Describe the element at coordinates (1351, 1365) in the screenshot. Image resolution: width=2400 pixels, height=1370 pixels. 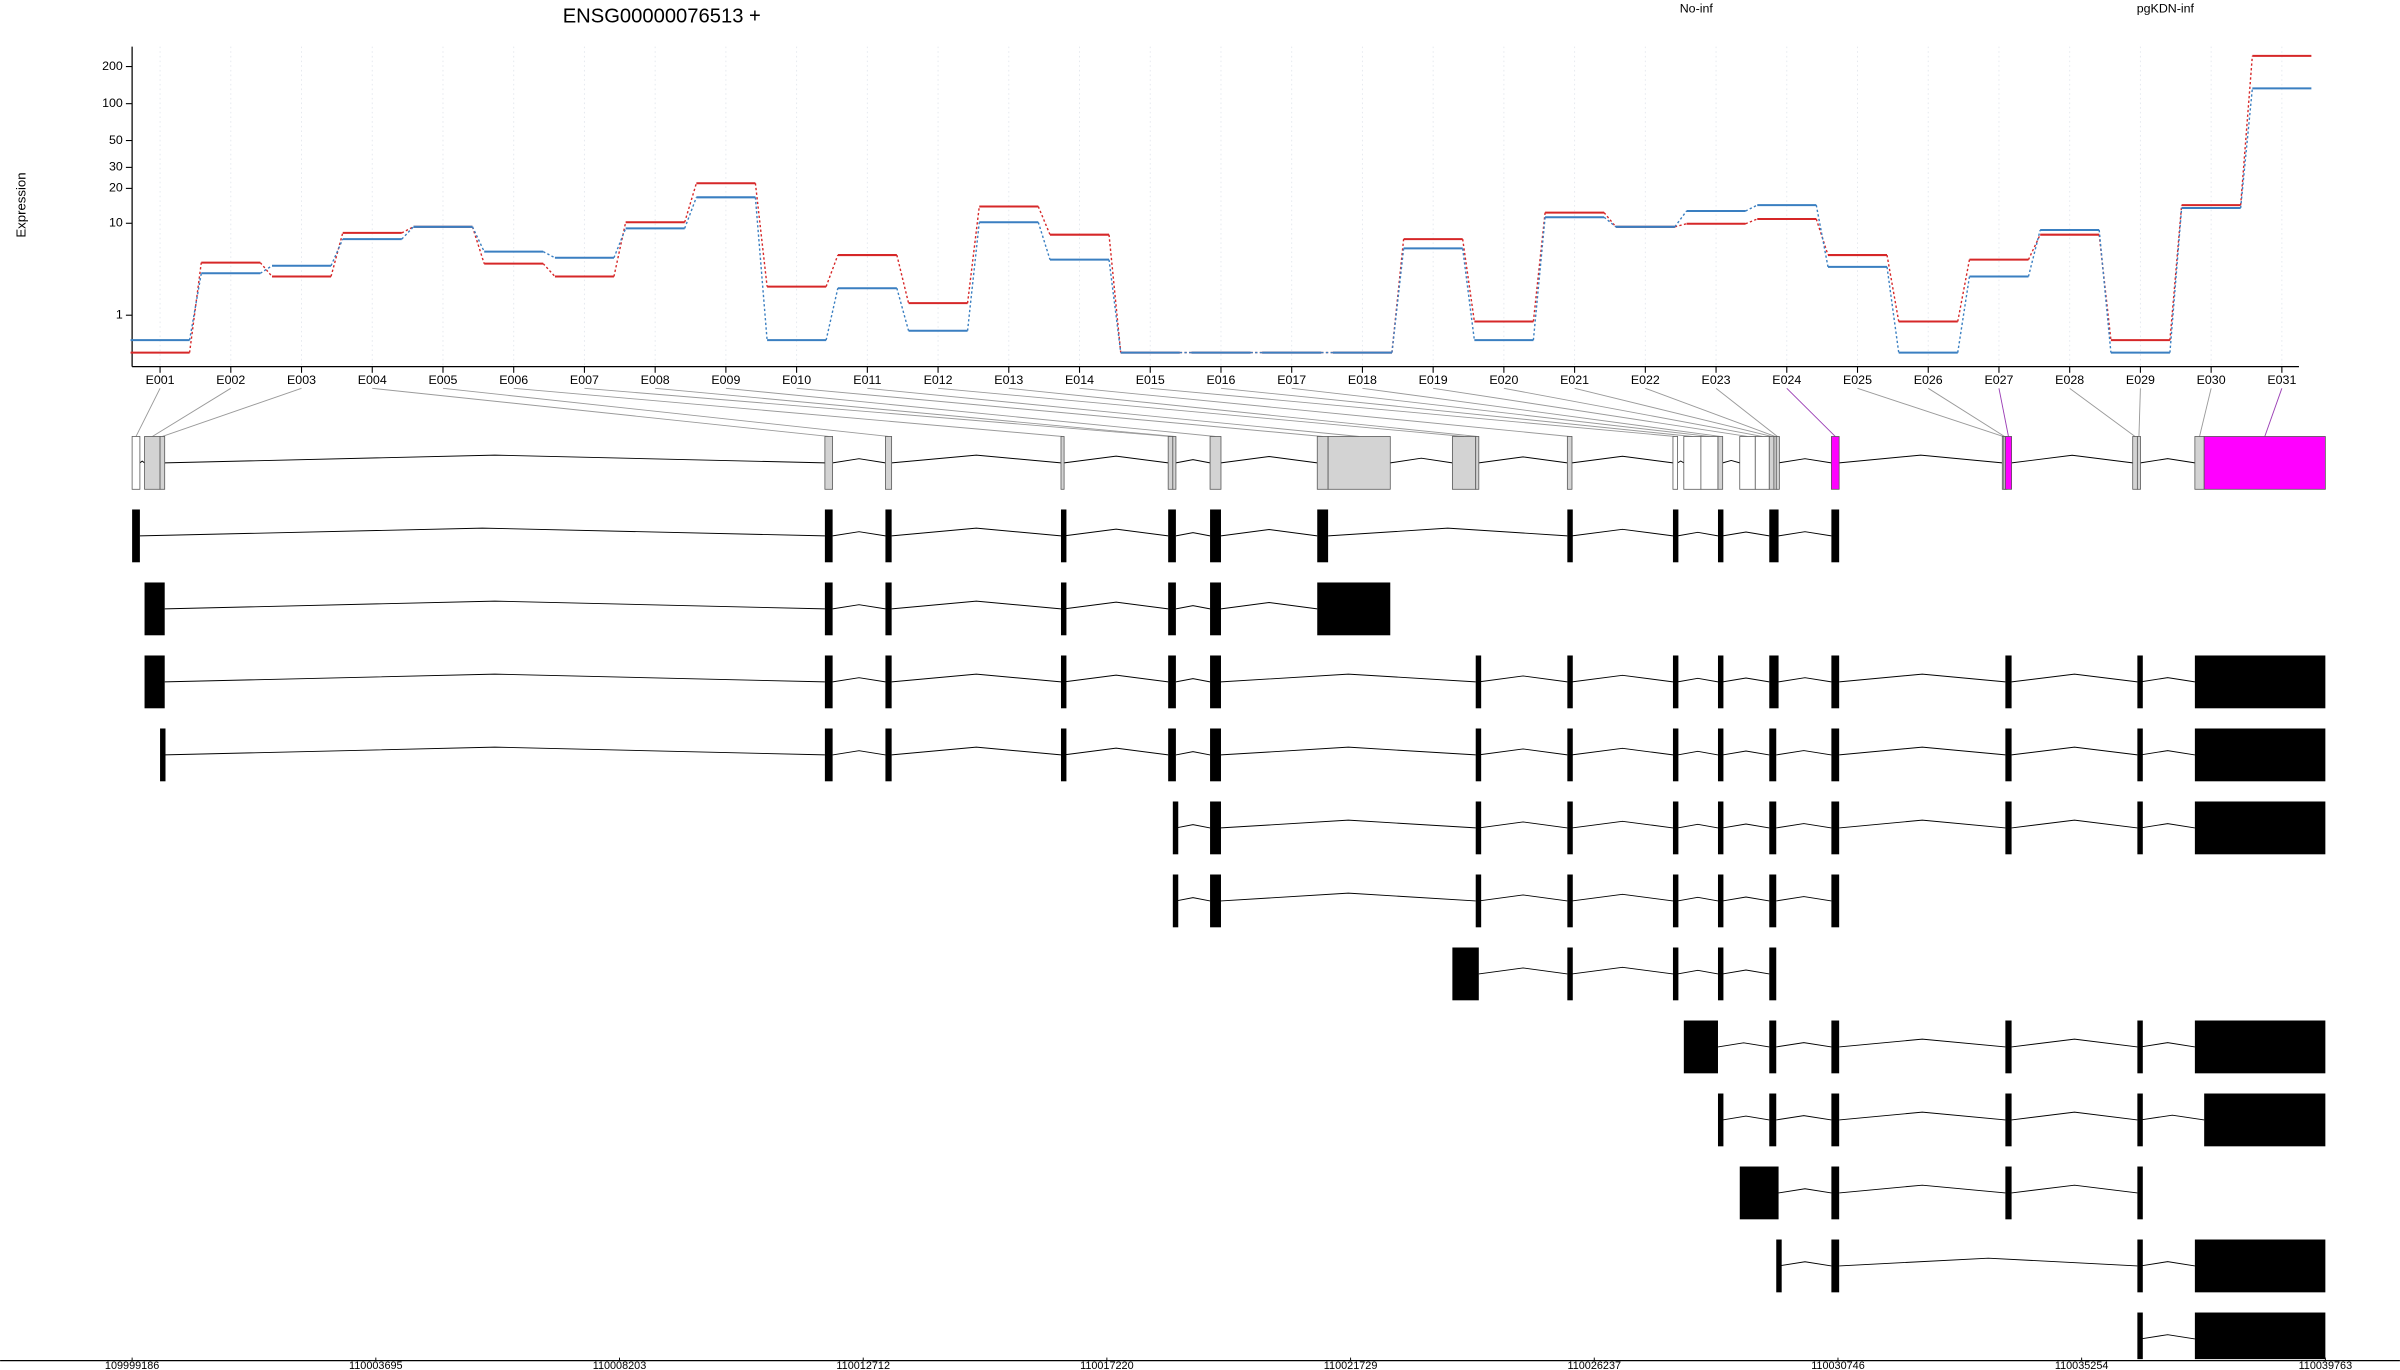
I see `genomic-tick-label: 110021729` at that location.